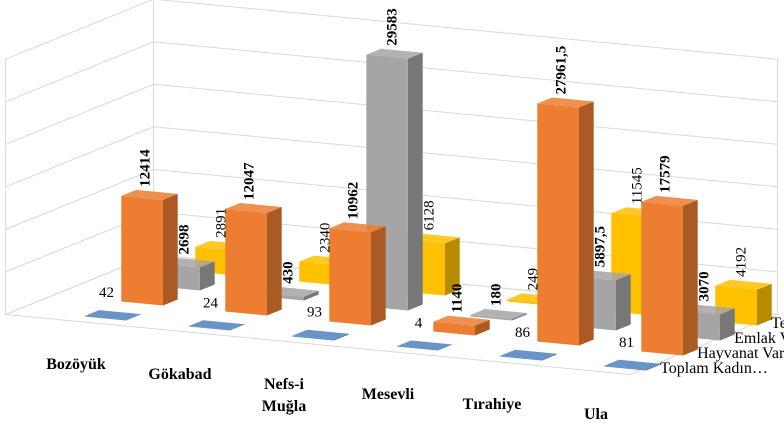 Image resolution: width=784 pixels, height=432 pixels. What do you see at coordinates (284, 395) in the screenshot?
I see `category-label: Nefs-i Muğla` at bounding box center [284, 395].